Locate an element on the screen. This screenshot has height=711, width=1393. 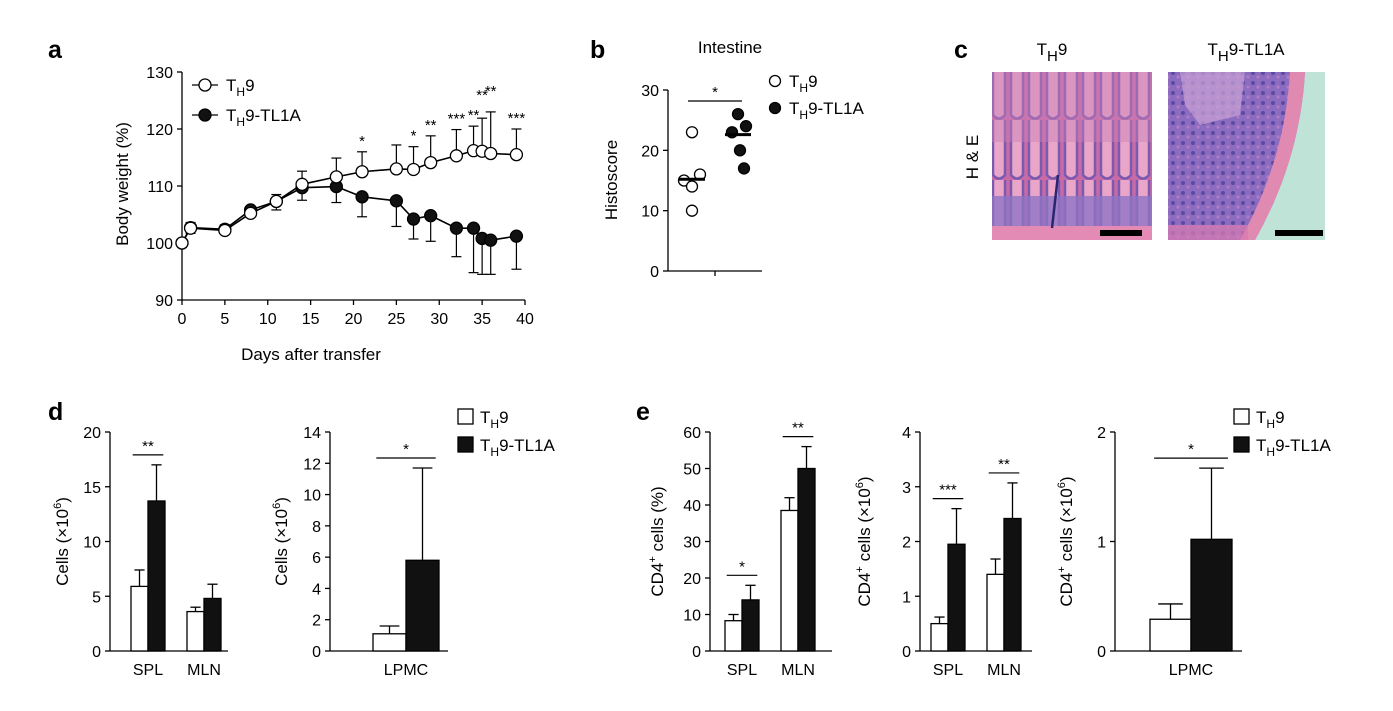
b-y-label: Histoscore is located at coordinates (611, 180).